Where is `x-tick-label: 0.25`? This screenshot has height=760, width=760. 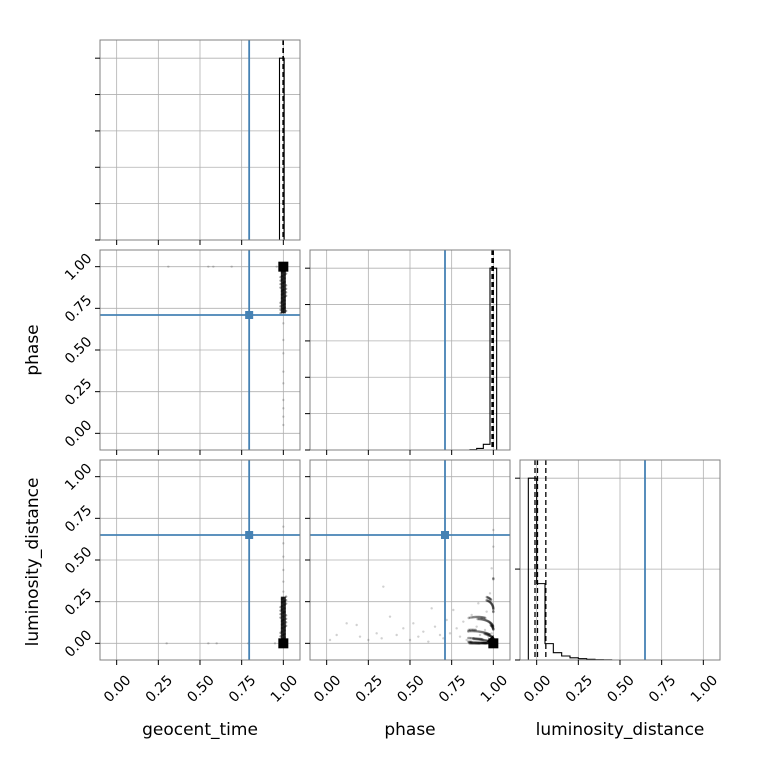 x-tick-label: 0.25 is located at coordinates (159, 688).